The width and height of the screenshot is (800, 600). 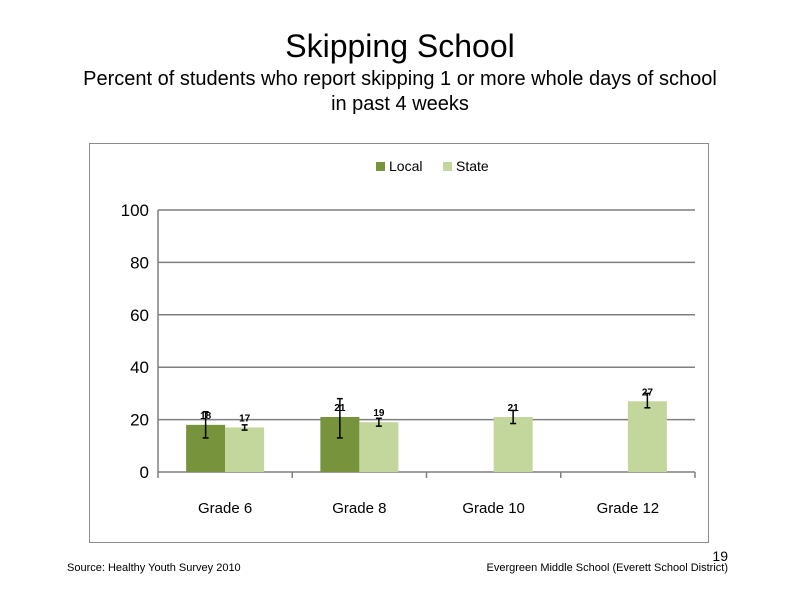 What do you see at coordinates (144, 472) in the screenshot?
I see `y-tick-label: 0` at bounding box center [144, 472].